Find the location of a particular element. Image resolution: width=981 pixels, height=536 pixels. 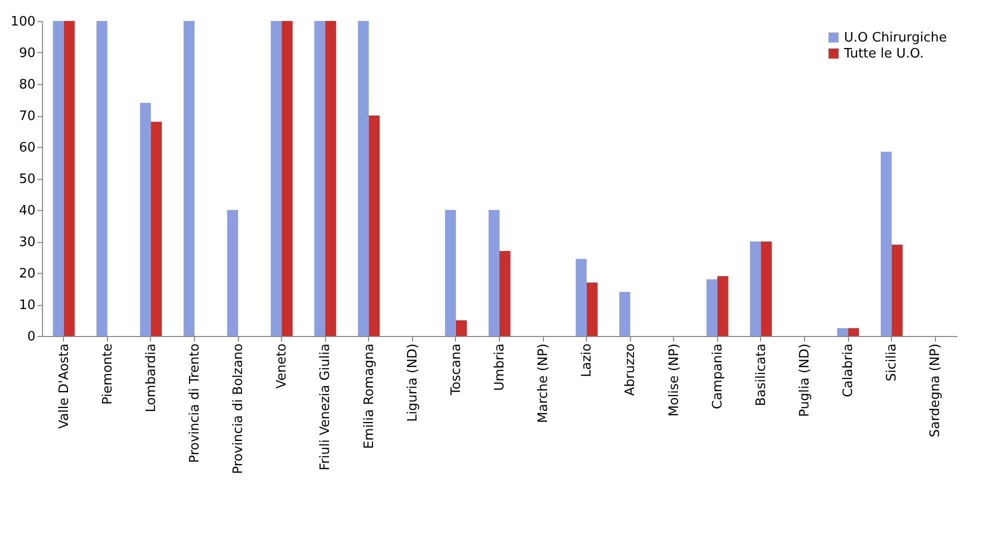

x-tick-label: Veneto is located at coordinates (282, 366).